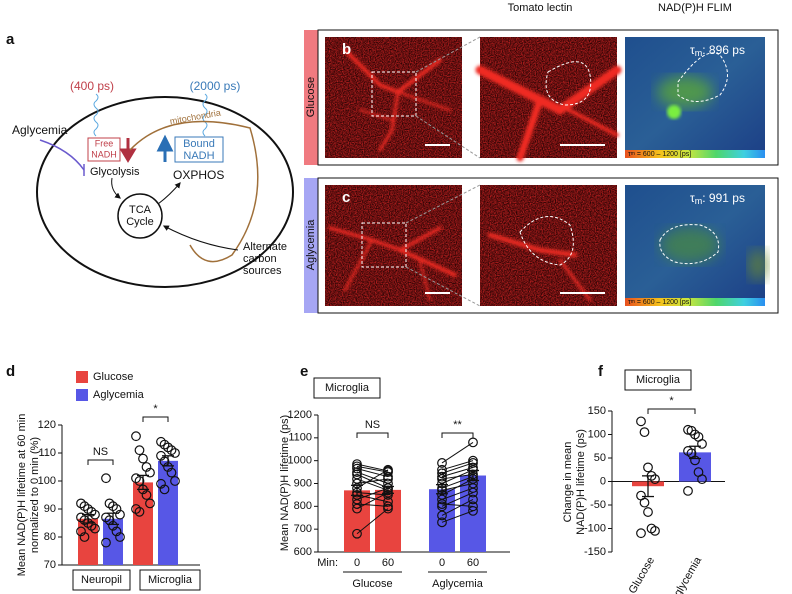  What do you see at coordinates (47, 425) in the screenshot?
I see `y-tick-label: 120` at bounding box center [47, 425].